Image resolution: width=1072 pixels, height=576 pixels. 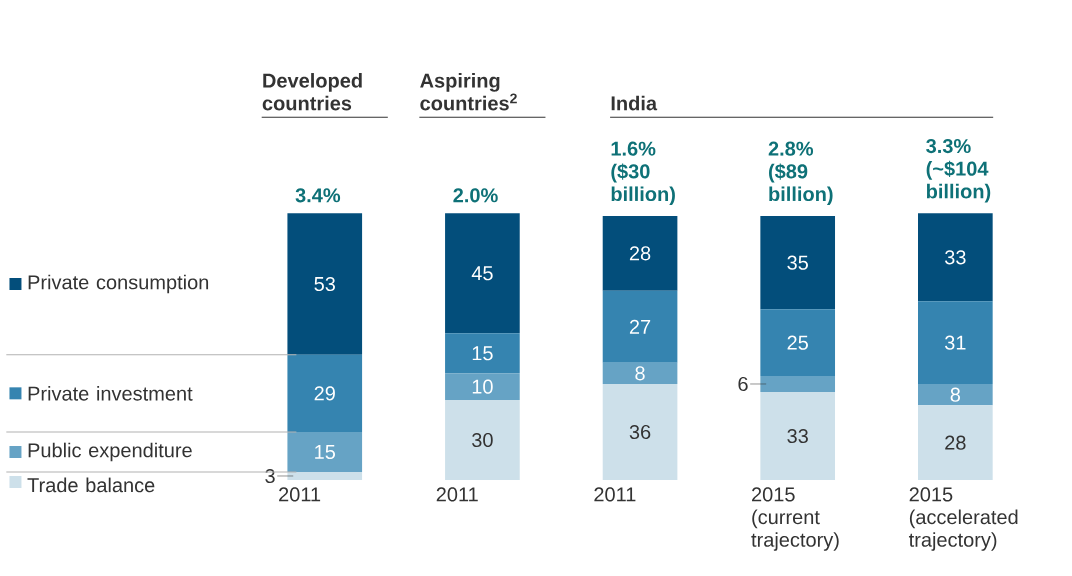 What do you see at coordinates (110, 452) in the screenshot?
I see `legend-label: Public expenditure` at bounding box center [110, 452].